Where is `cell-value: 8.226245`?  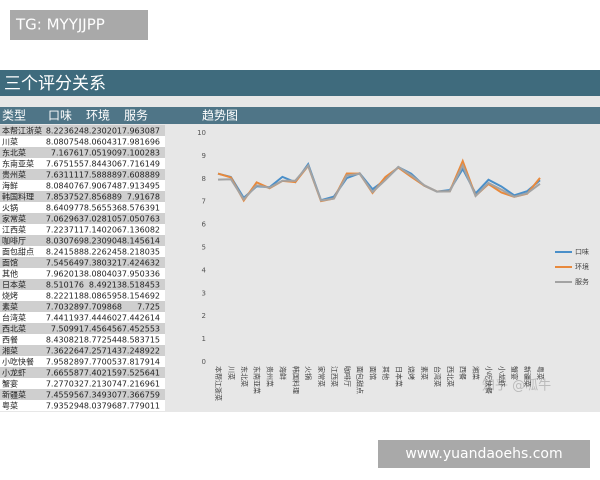 cell-value: 8.226245 is located at coordinates (103, 252).